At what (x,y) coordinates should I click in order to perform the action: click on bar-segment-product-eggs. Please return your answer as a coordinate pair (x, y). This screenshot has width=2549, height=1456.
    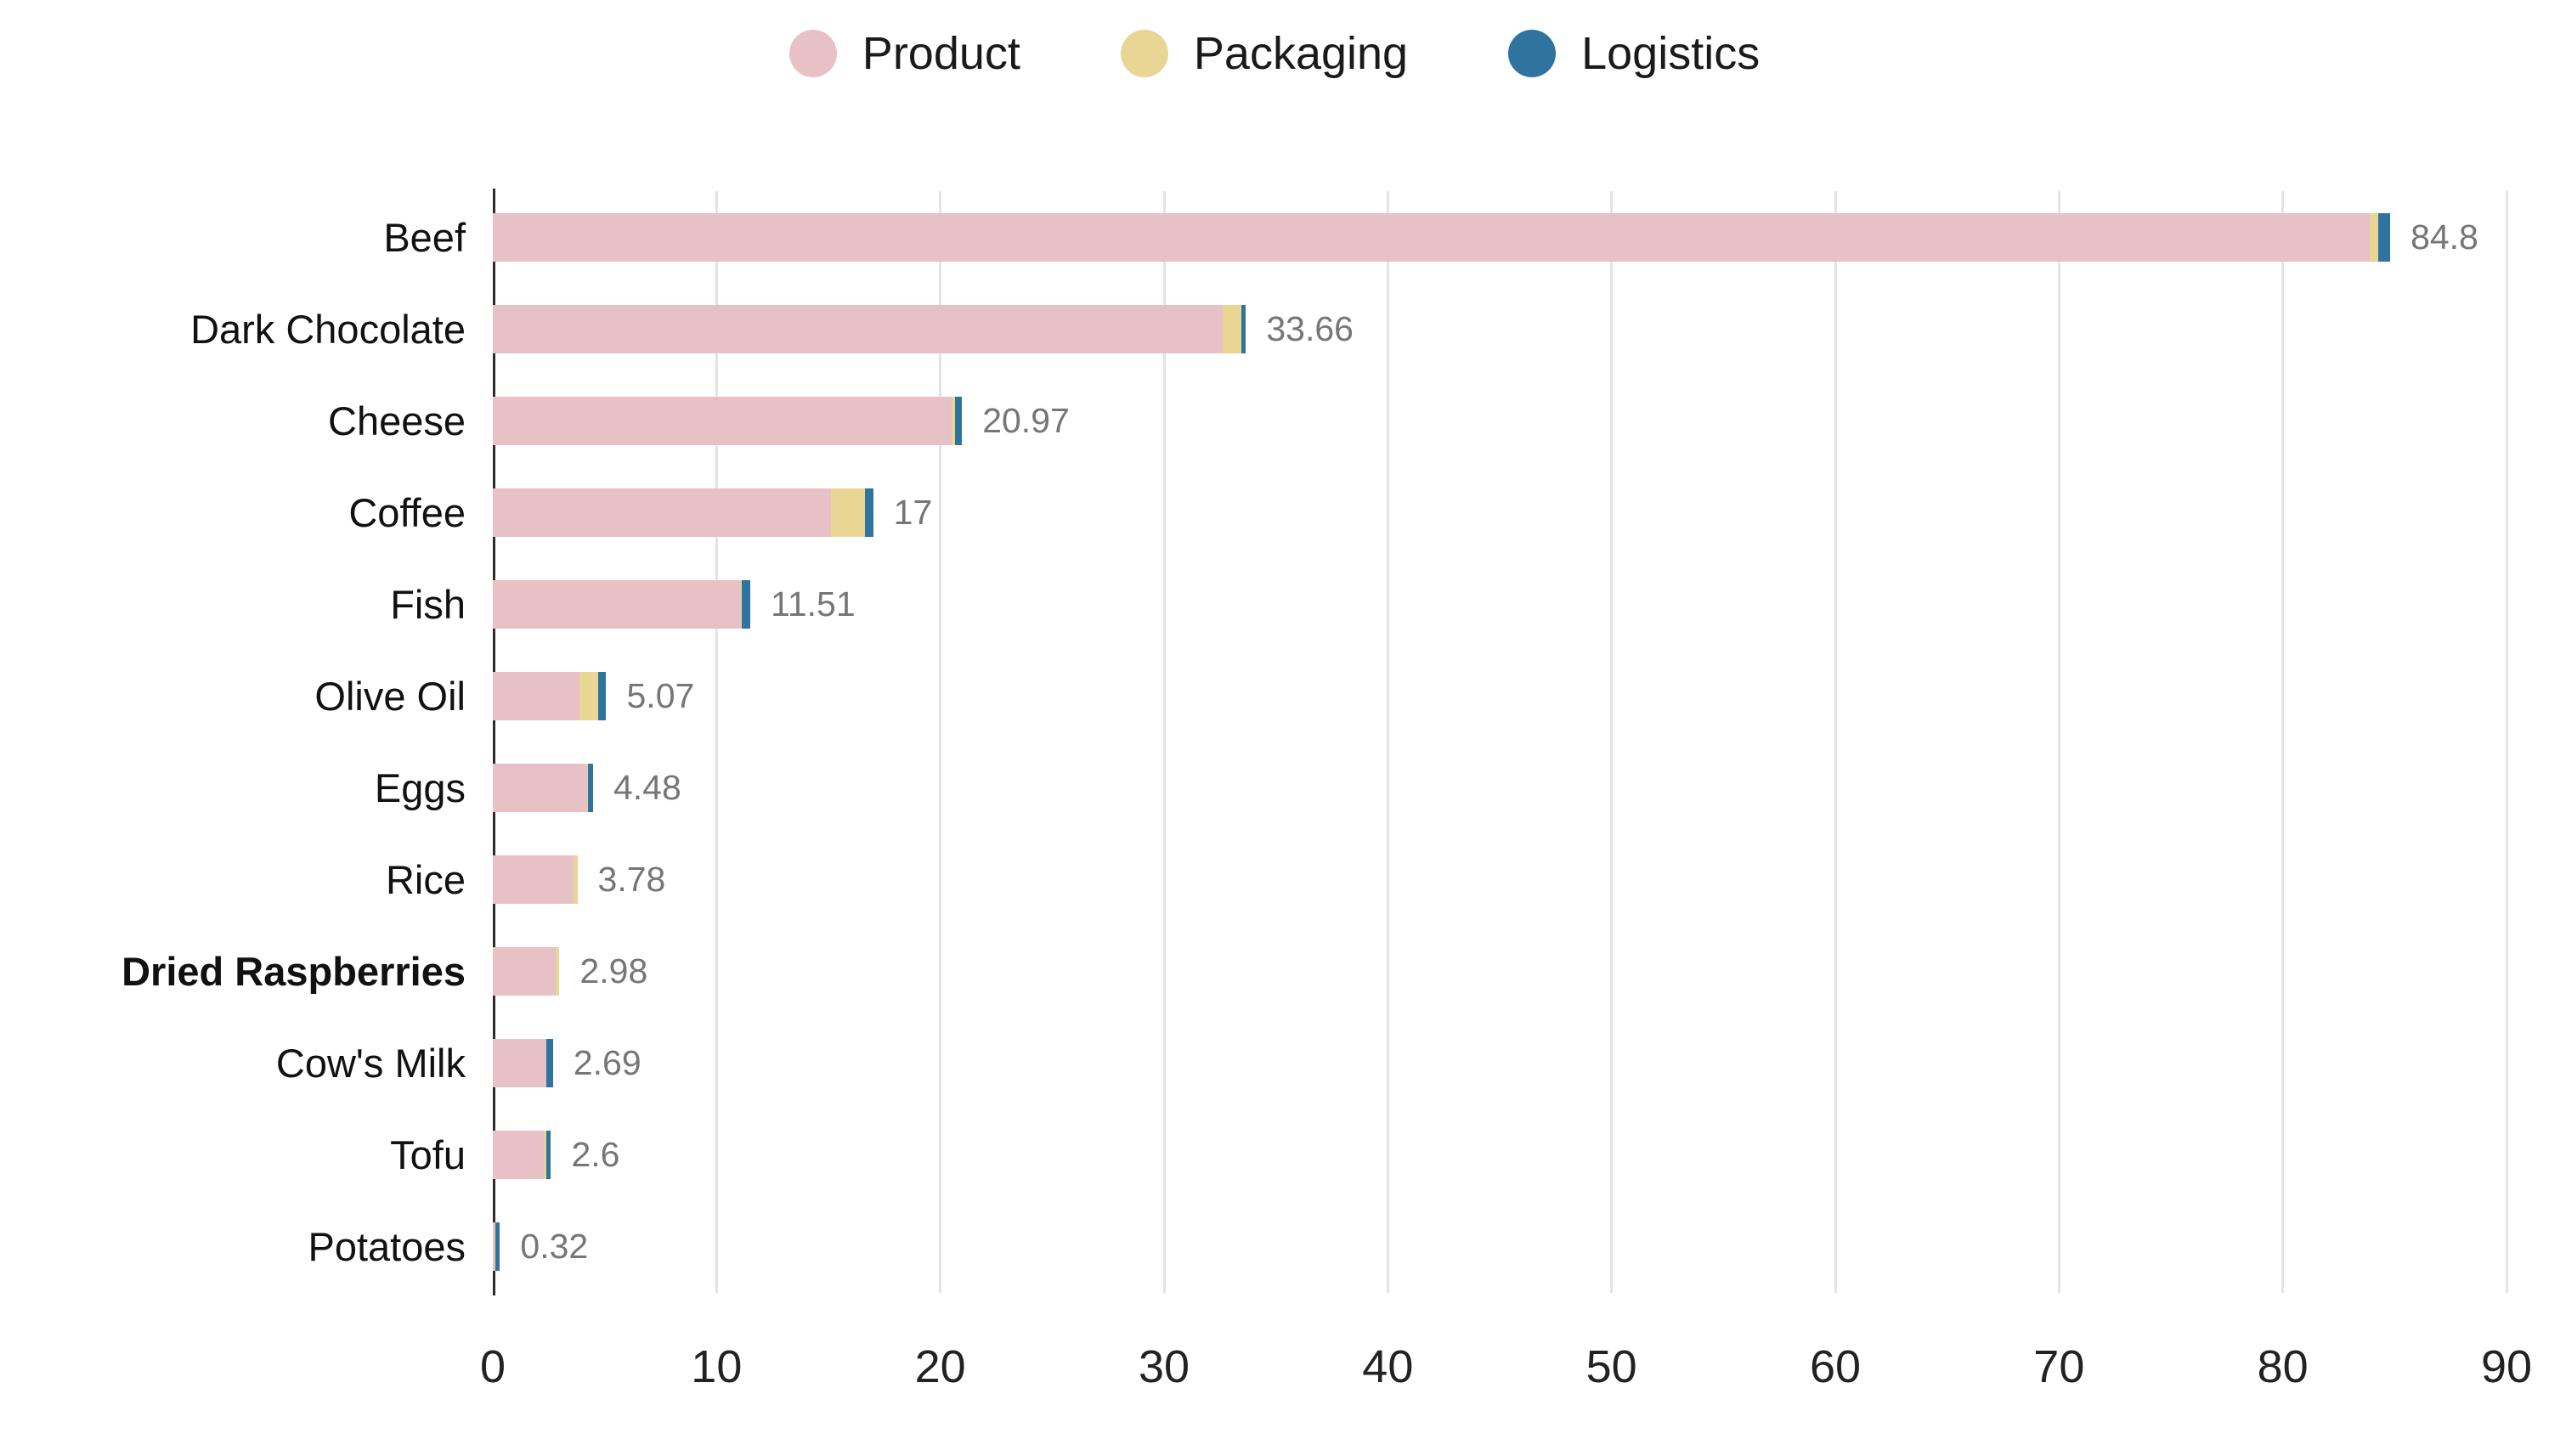
    Looking at the image, I should click on (540, 788).